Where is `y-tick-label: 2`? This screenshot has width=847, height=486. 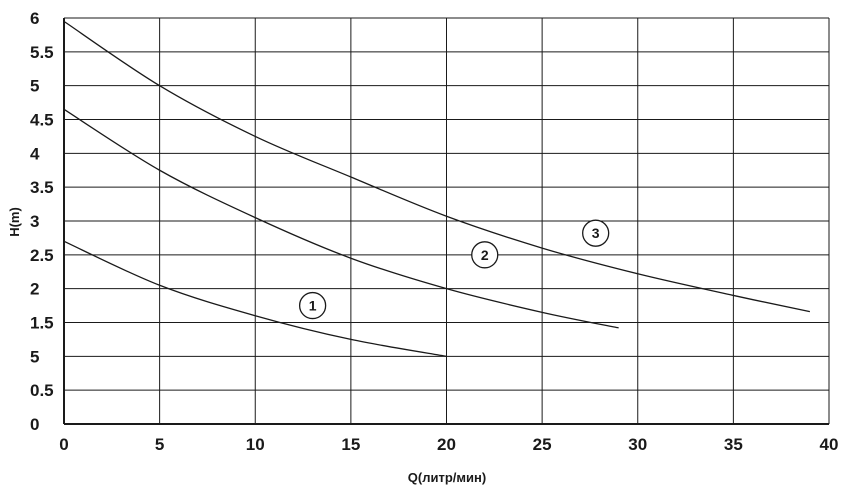
y-tick-label: 2 is located at coordinates (34, 289).